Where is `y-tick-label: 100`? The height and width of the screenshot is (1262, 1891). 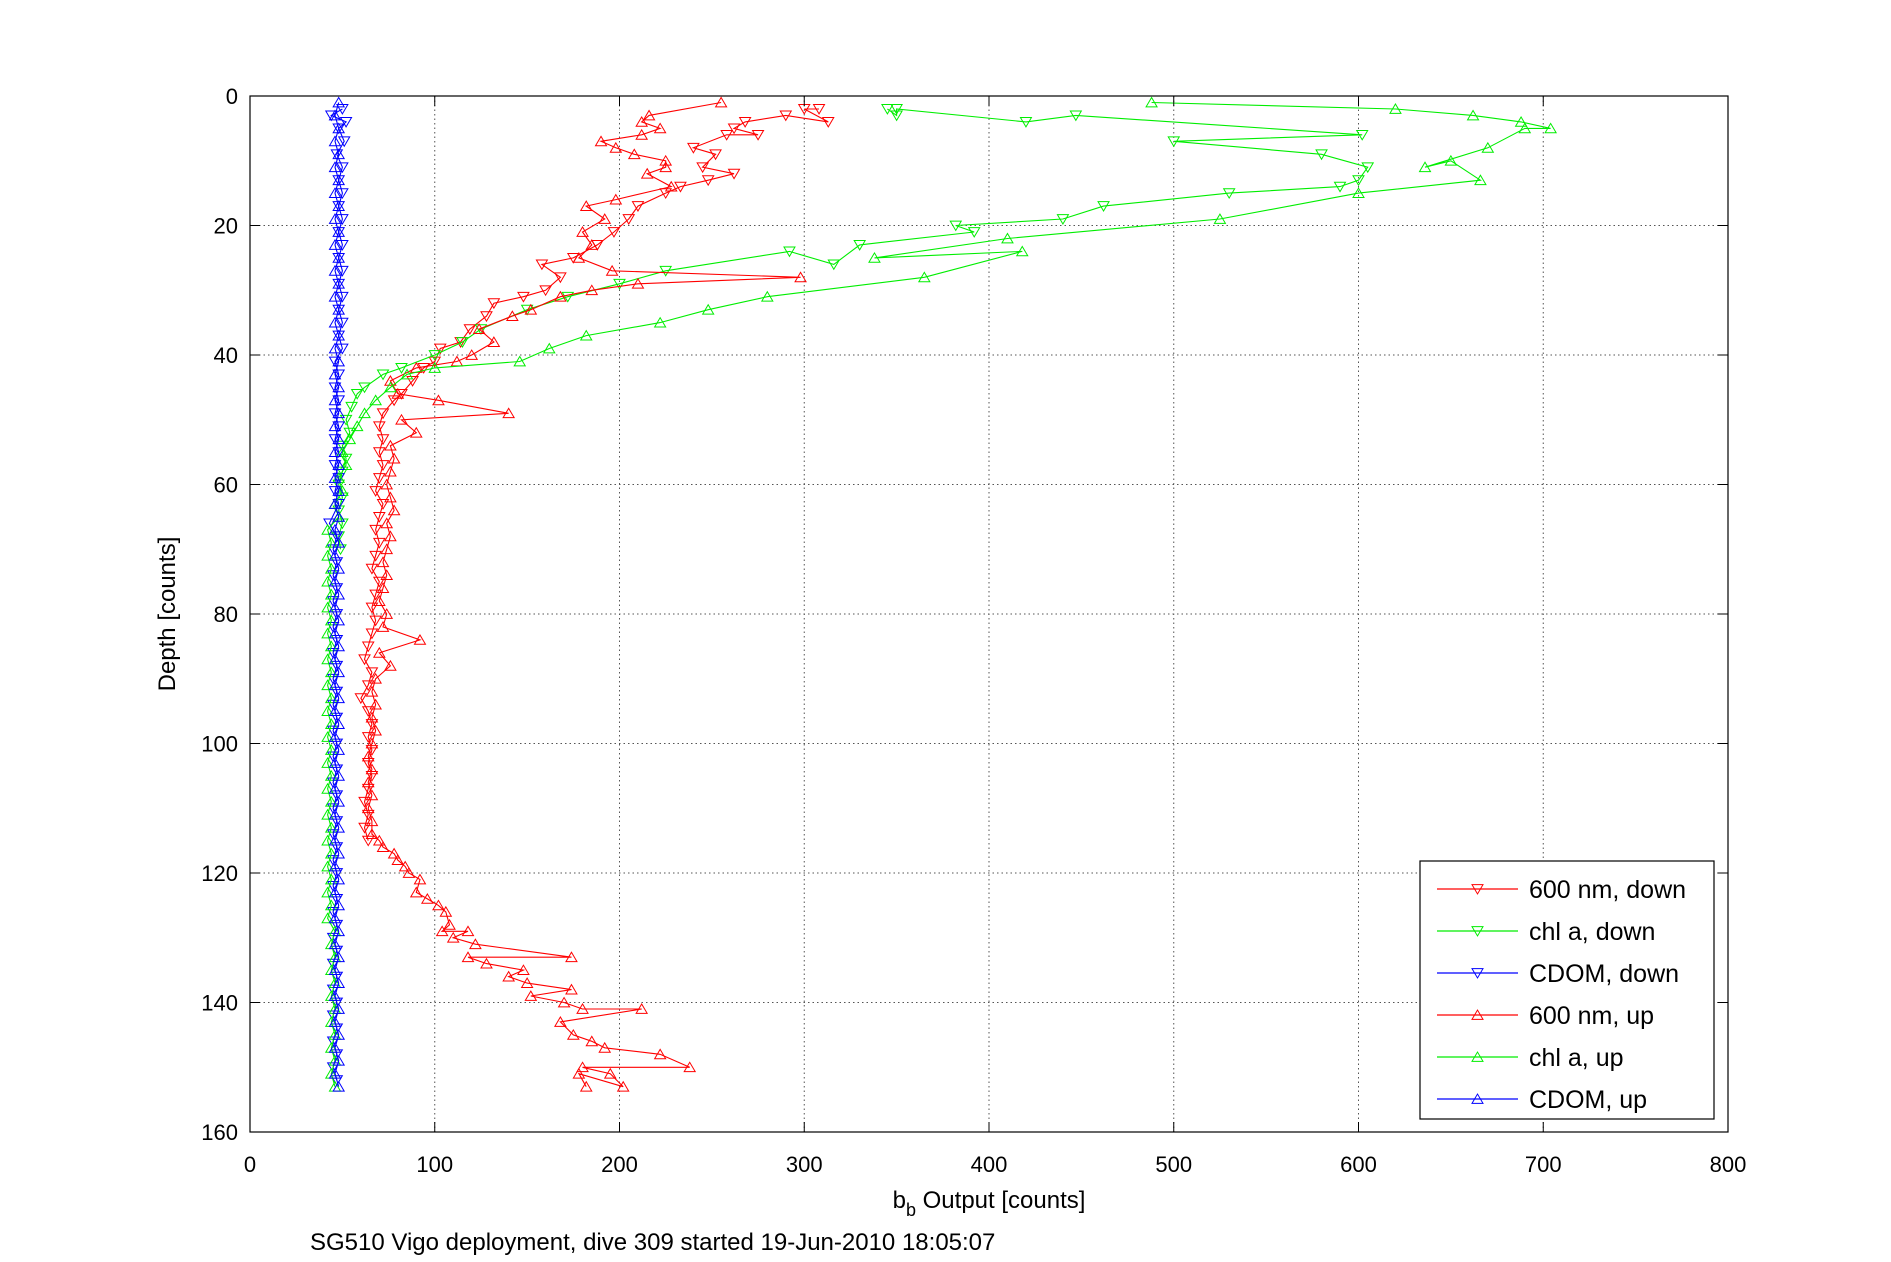 y-tick-label: 100 is located at coordinates (219, 744).